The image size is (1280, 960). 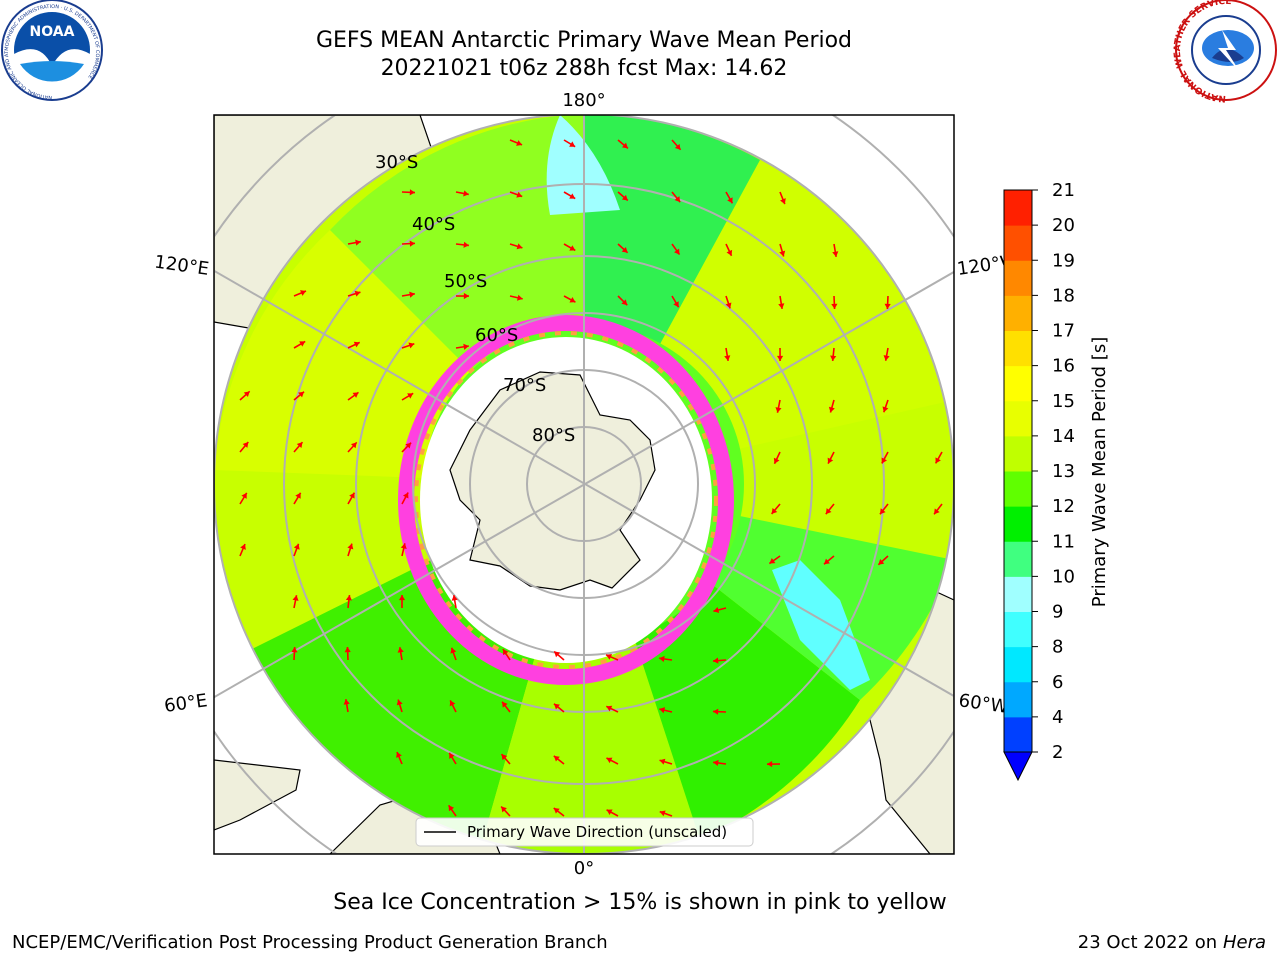 What do you see at coordinates (52, 32) in the screenshot?
I see `noaa-logo-text: NOAA` at bounding box center [52, 32].